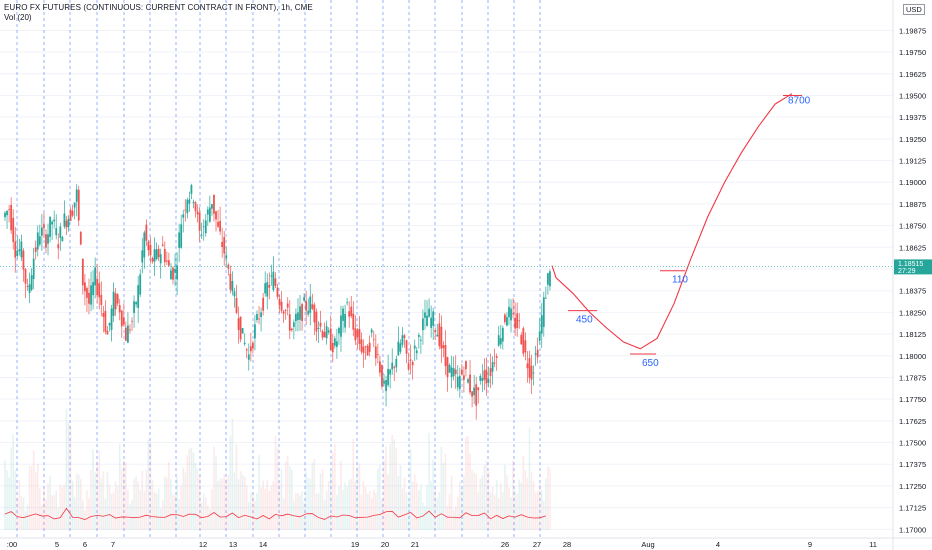  What do you see at coordinates (912, 139) in the screenshot?
I see `y-tick-label: 1.19250` at bounding box center [912, 139].